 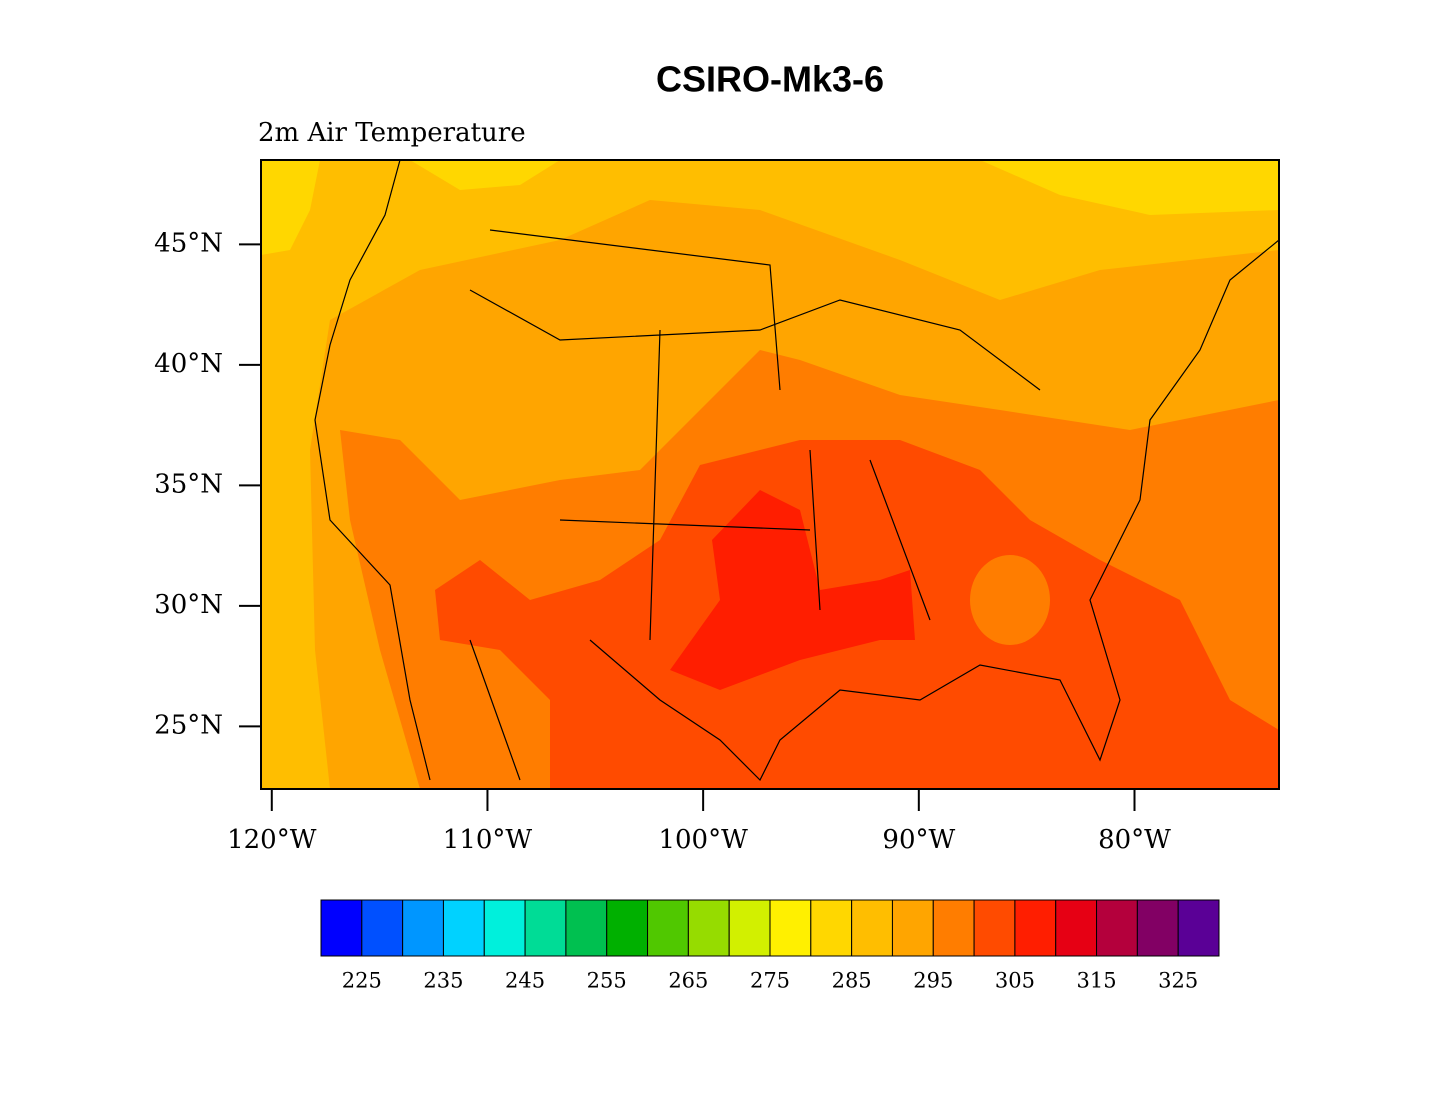 I want to click on y-tick-label: 45°N, so click(x=188, y=243).